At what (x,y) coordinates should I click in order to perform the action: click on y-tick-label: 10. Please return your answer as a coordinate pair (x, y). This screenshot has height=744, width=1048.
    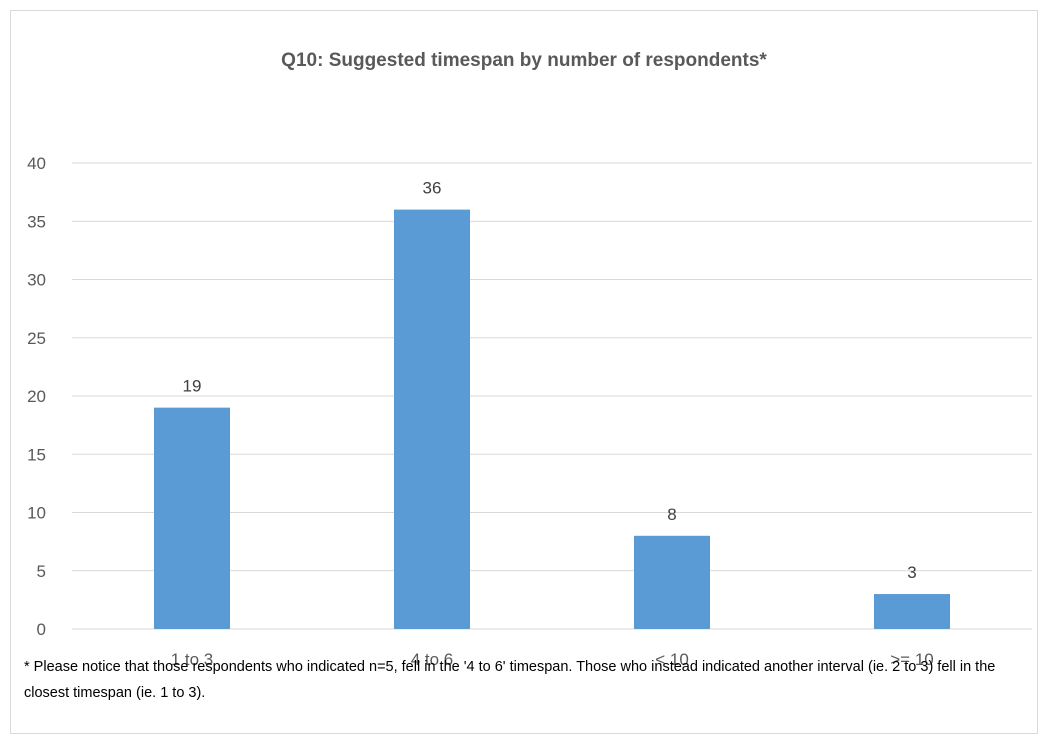
    Looking at the image, I should click on (36, 513).